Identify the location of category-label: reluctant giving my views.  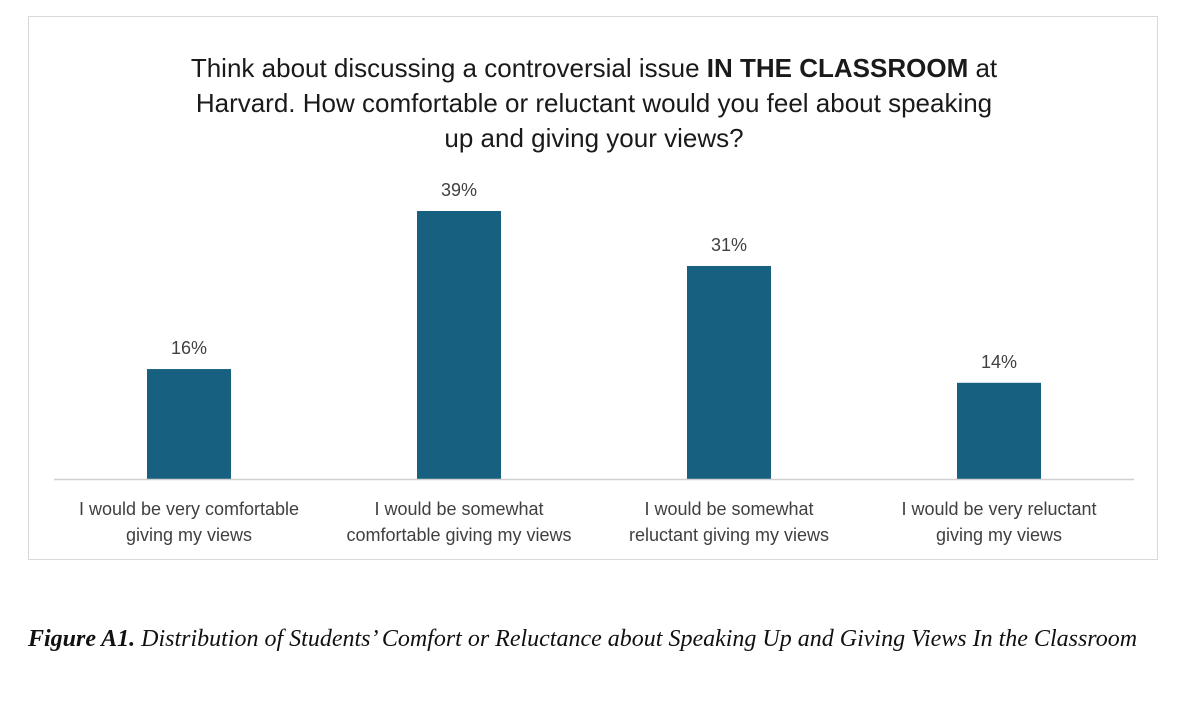
(729, 535).